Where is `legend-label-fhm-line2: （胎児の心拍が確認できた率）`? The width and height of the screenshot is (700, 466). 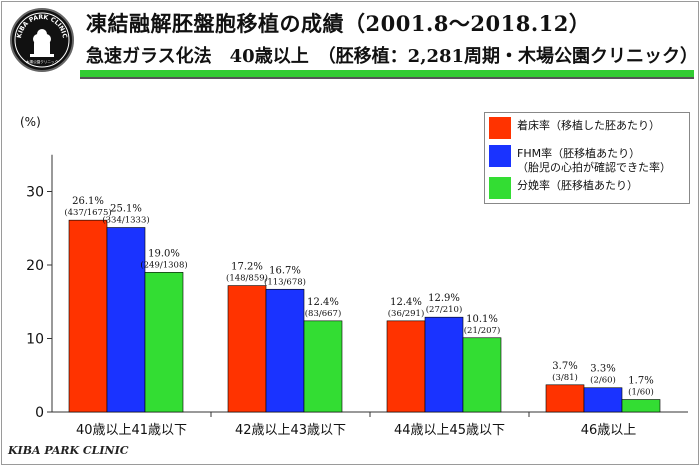 legend-label-fhm-line2: （胎児の心拍が確認できた率） is located at coordinates (594, 167).